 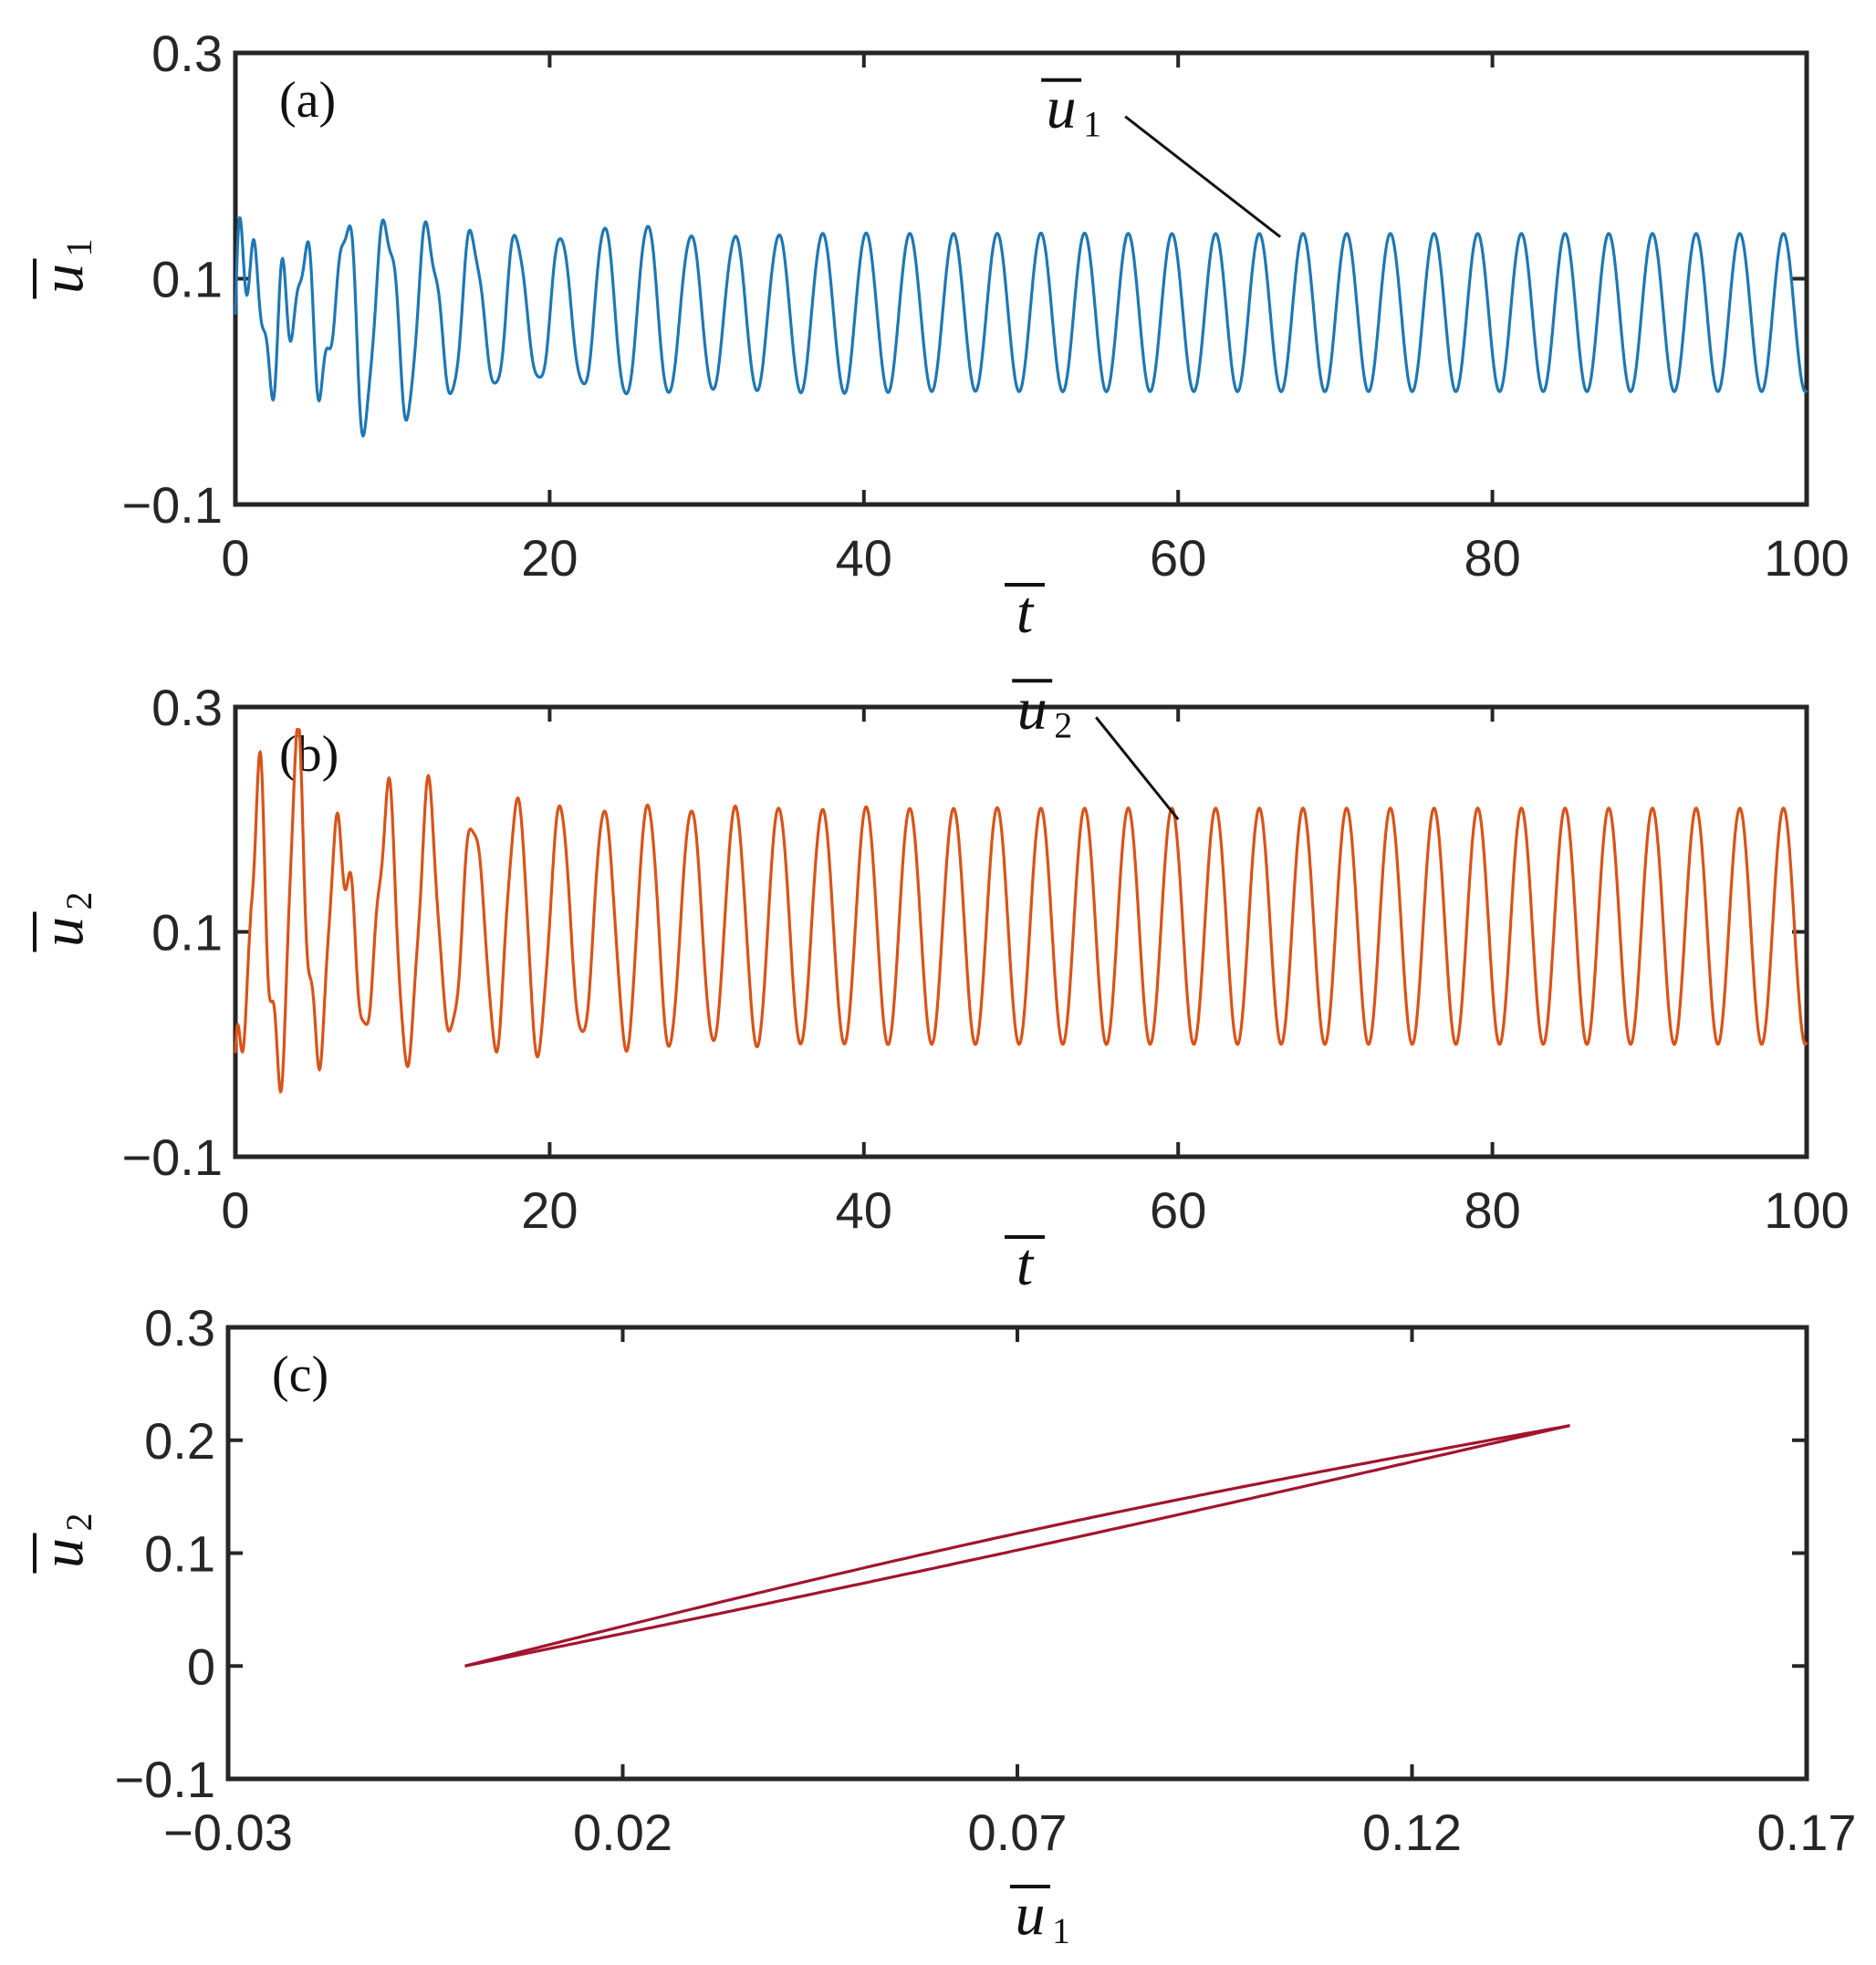 I want to click on panel-c-ytick-label: 0, so click(x=201, y=1666).